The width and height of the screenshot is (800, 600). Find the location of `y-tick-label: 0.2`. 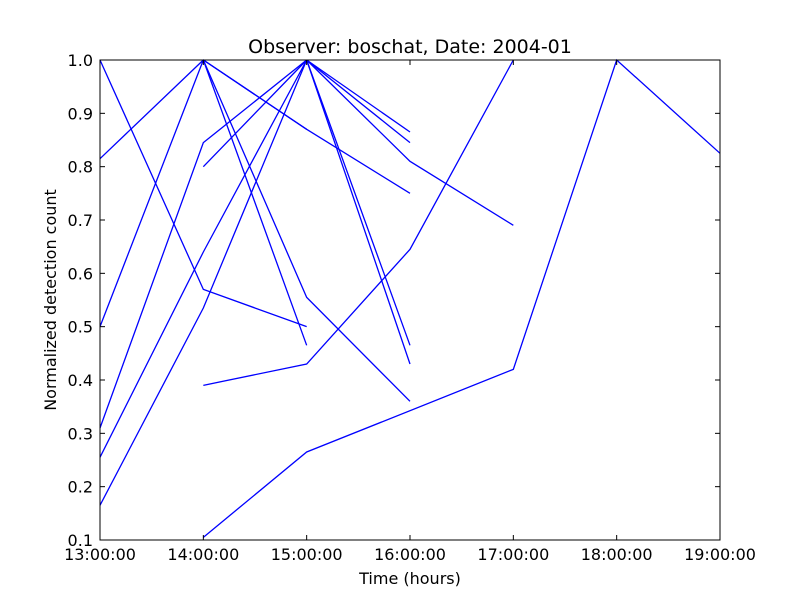

y-tick-label: 0.2 is located at coordinates (80, 487).